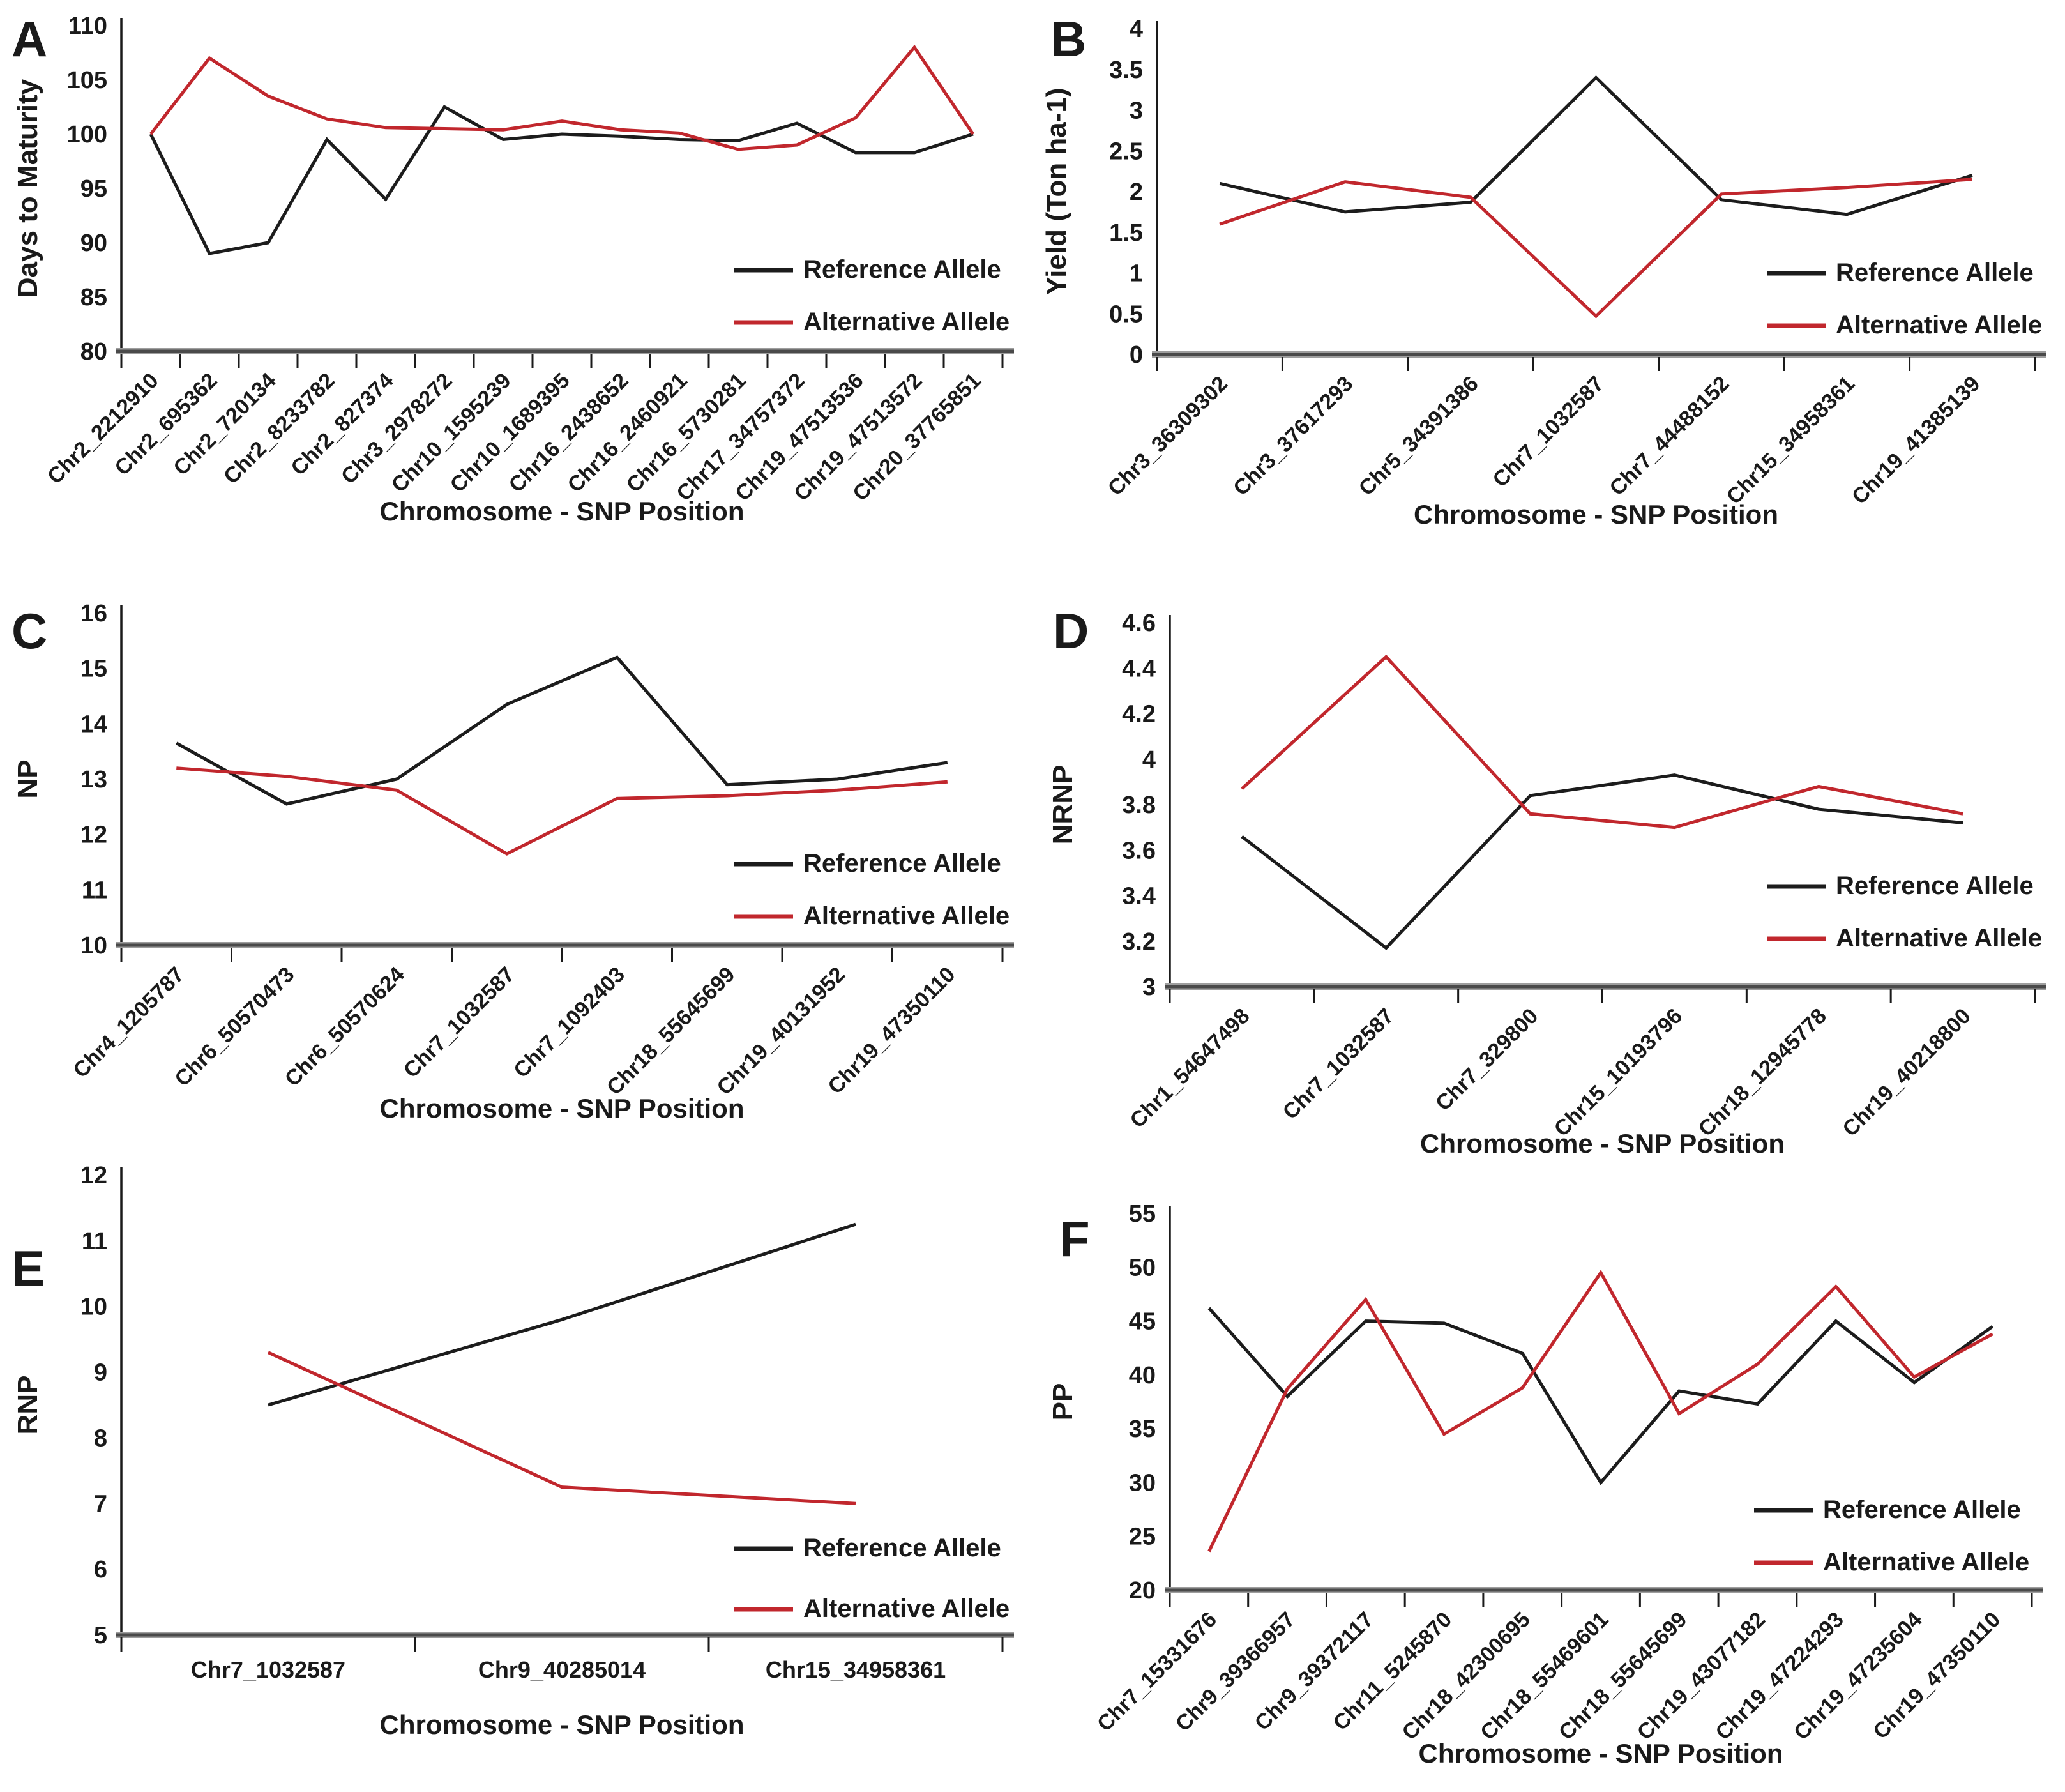 This screenshot has width=2065, height=1792. Describe the element at coordinates (1600, 1396) in the screenshot. I see `f-reference-allele-line` at that location.